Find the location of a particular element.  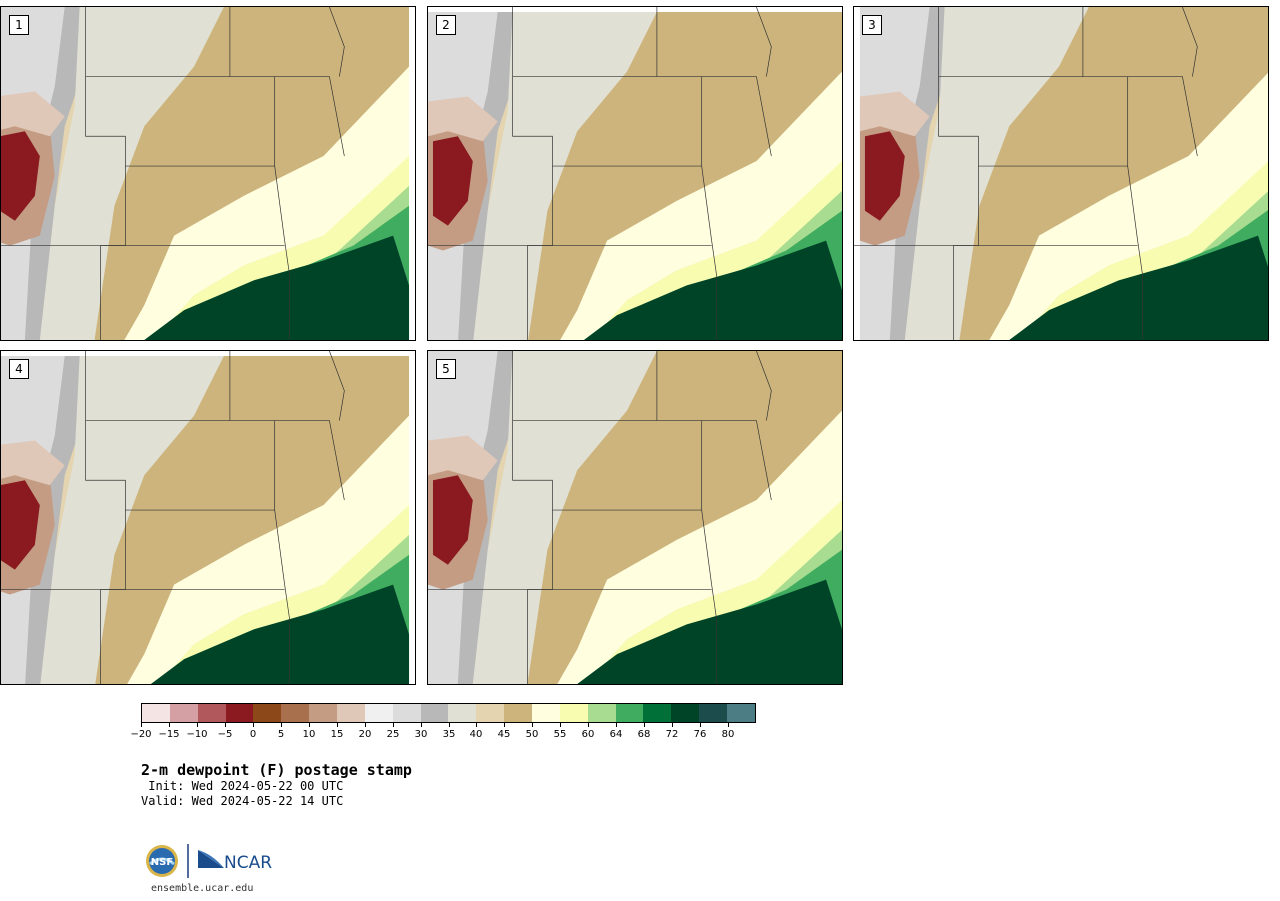

map-panel-3: 3 is located at coordinates (1061, 173).